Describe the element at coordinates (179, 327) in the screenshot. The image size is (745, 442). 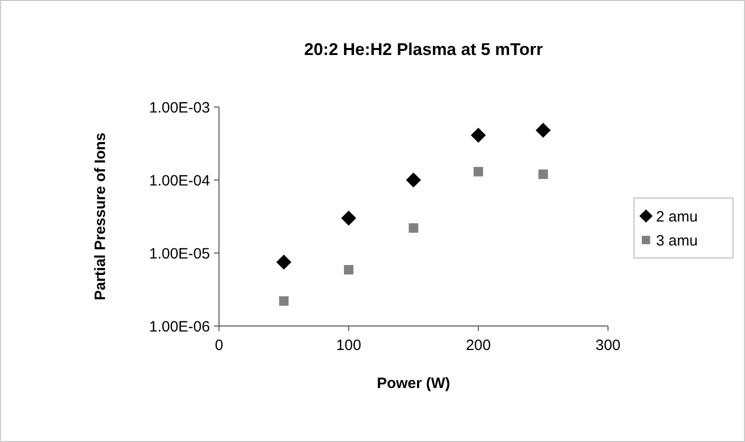
I see `y-tick-label: 1.00E-06` at that location.